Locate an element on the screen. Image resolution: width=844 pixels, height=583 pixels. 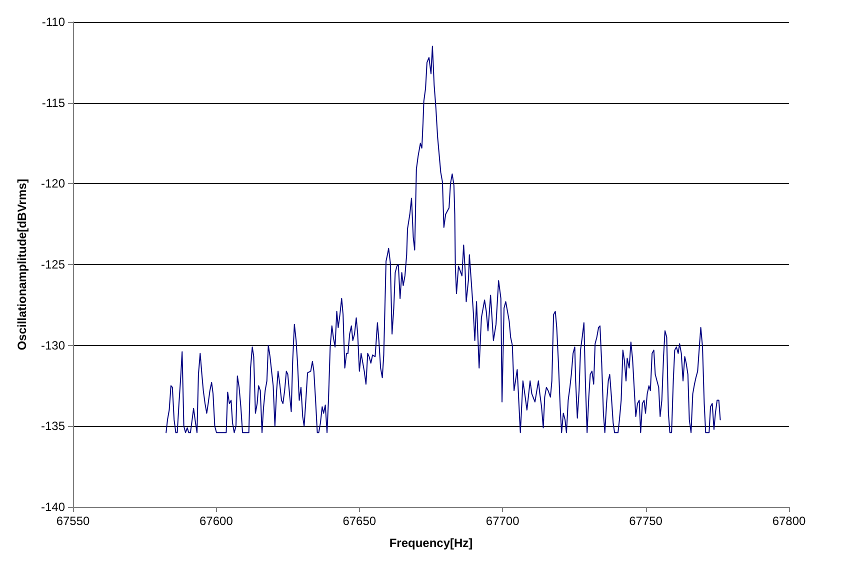
x-axis-title: Frequency[Hz] is located at coordinates (431, 543).